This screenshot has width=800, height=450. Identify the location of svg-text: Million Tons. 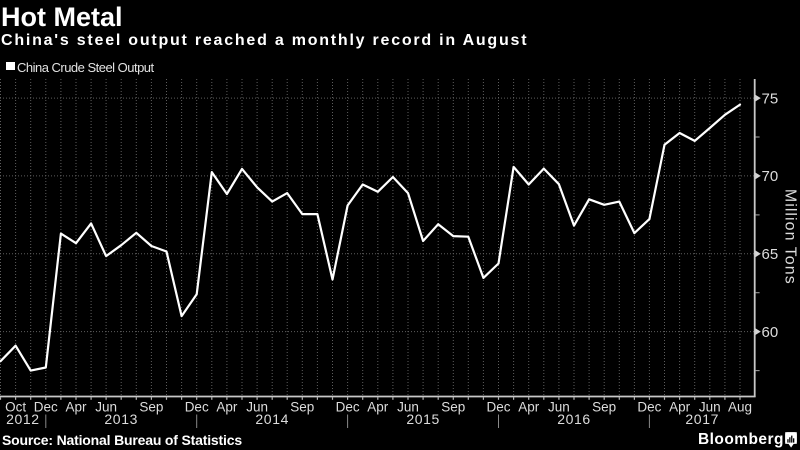
(790, 237).